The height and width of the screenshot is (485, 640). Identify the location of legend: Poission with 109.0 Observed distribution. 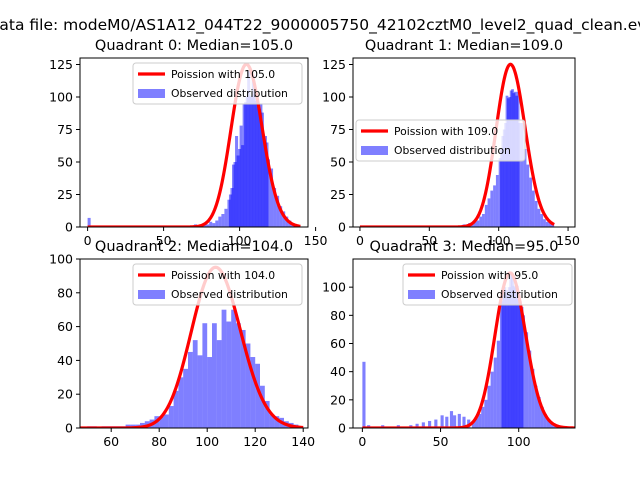
(440, 140).